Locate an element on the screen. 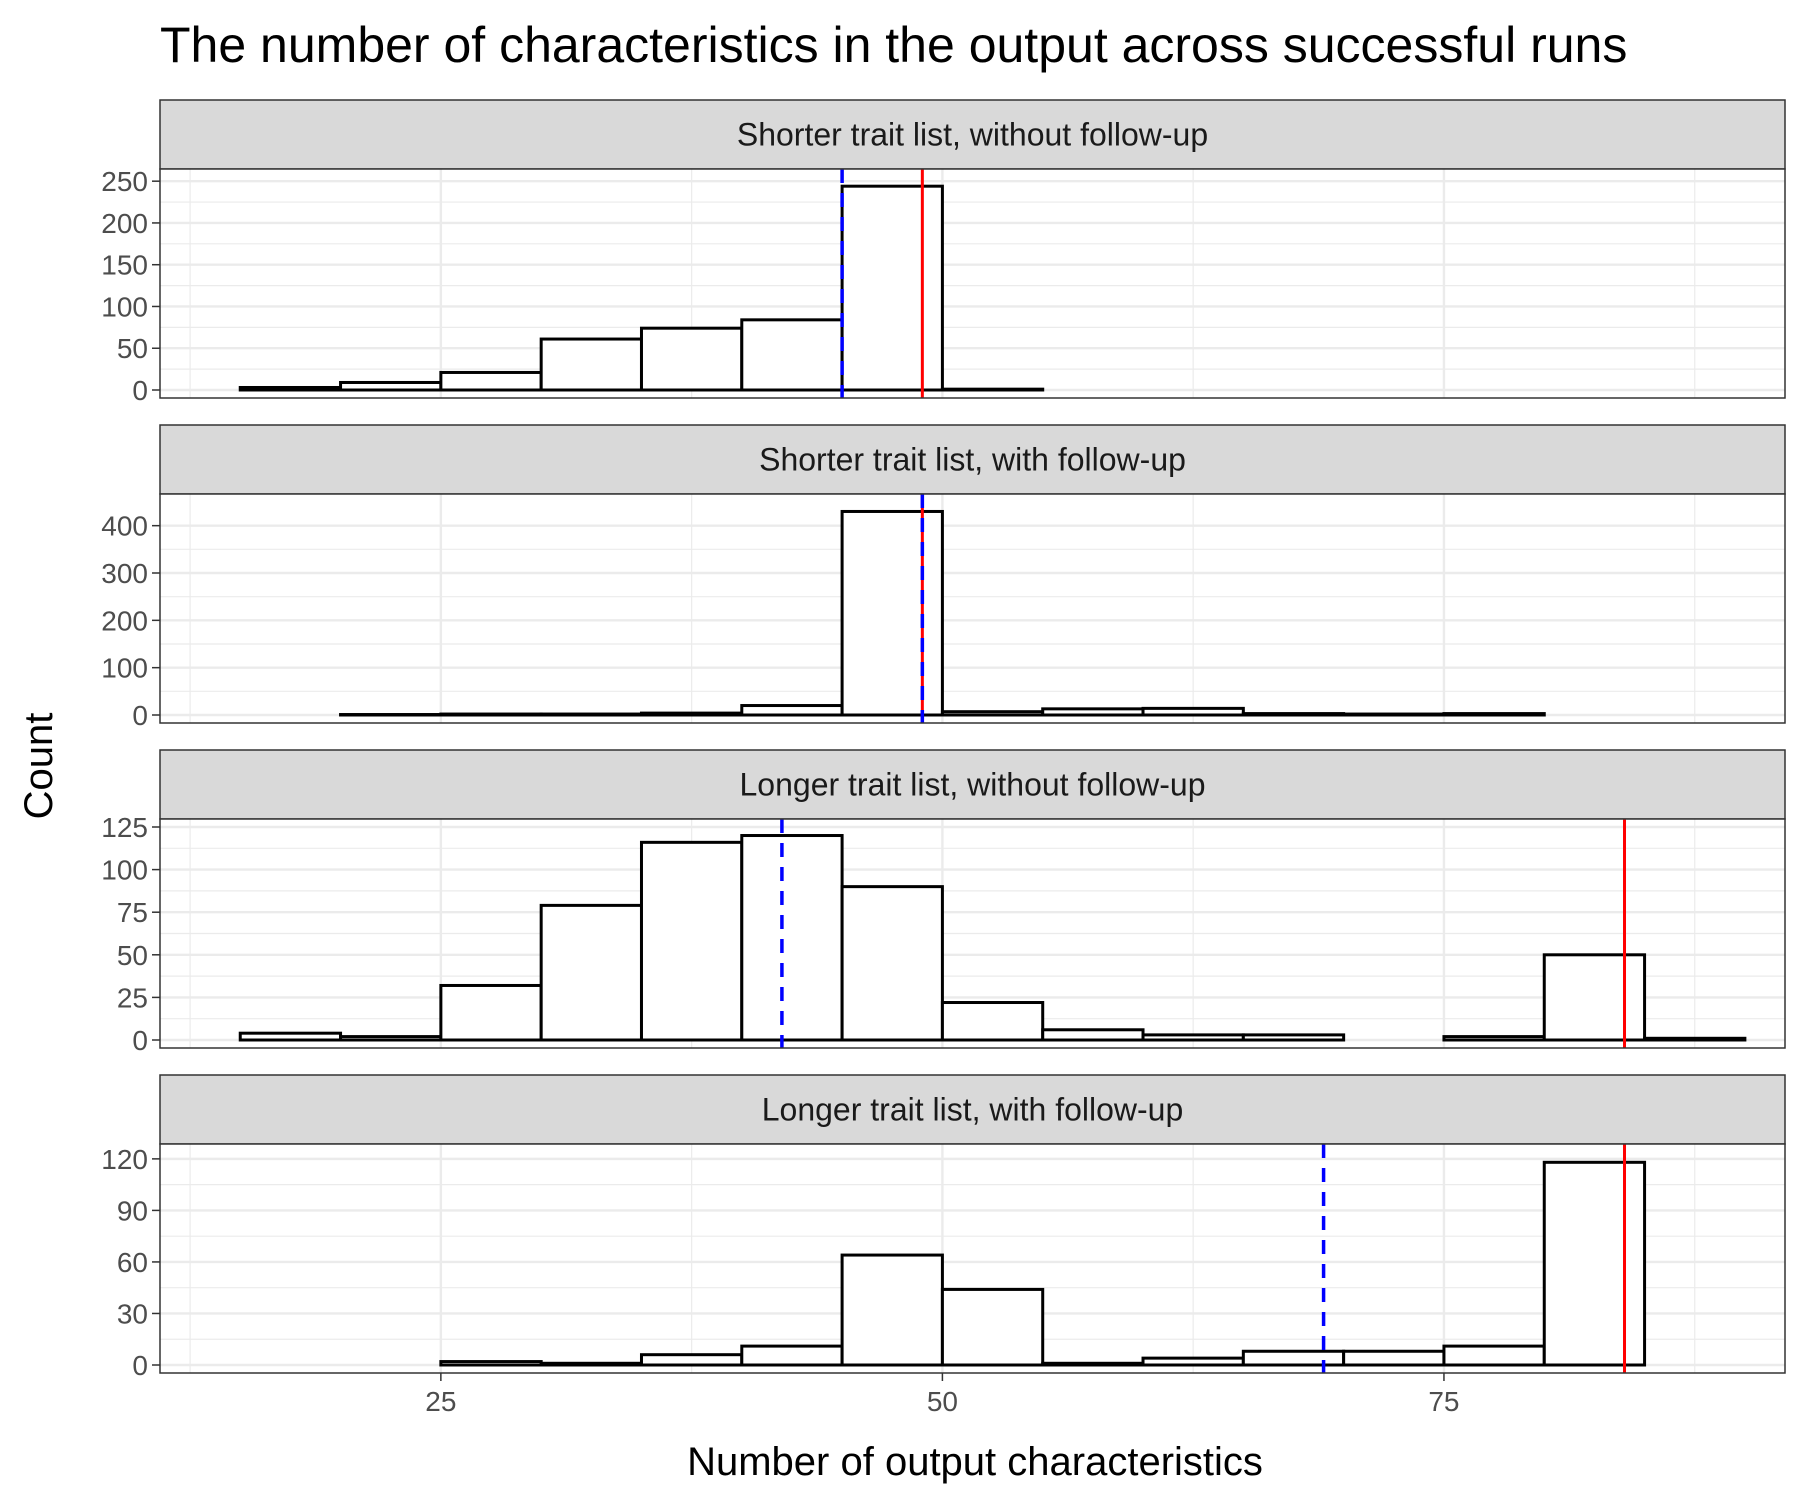 This screenshot has width=1800, height=1500. x-tick-label: 75 is located at coordinates (1443, 1401).